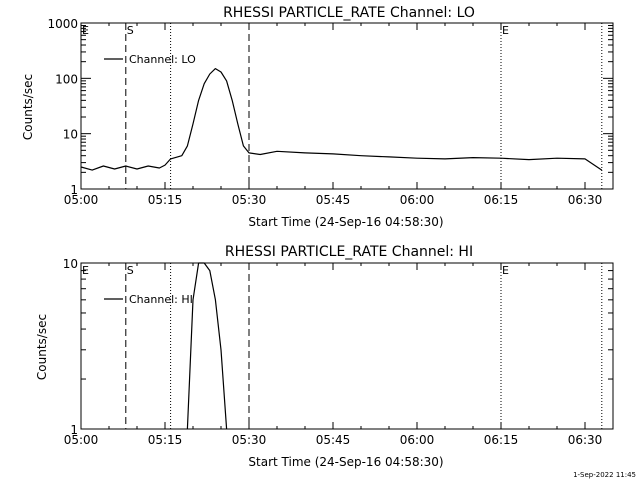 Image resolution: width=640 pixels, height=480 pixels. Describe the element at coordinates (162, 59) in the screenshot. I see `legend-label-lo: Channel: LO` at that location.